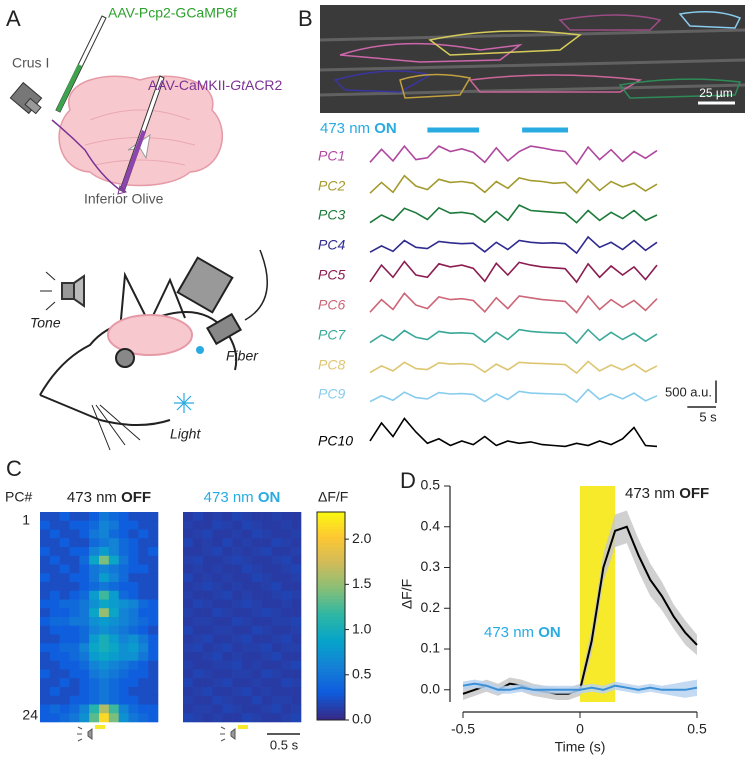 The height and width of the screenshot is (767, 748). I want to click on x-tick-label: 0.5, so click(697, 729).